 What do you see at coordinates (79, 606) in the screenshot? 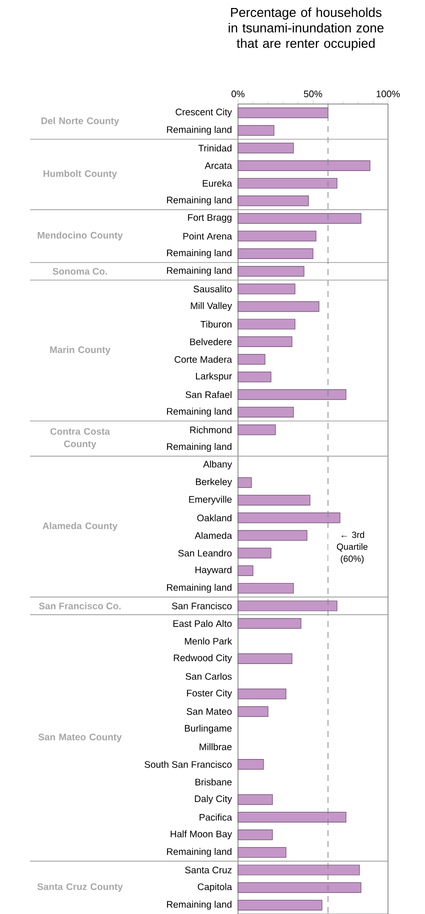
I see `text: San Francisco Co.` at bounding box center [79, 606].